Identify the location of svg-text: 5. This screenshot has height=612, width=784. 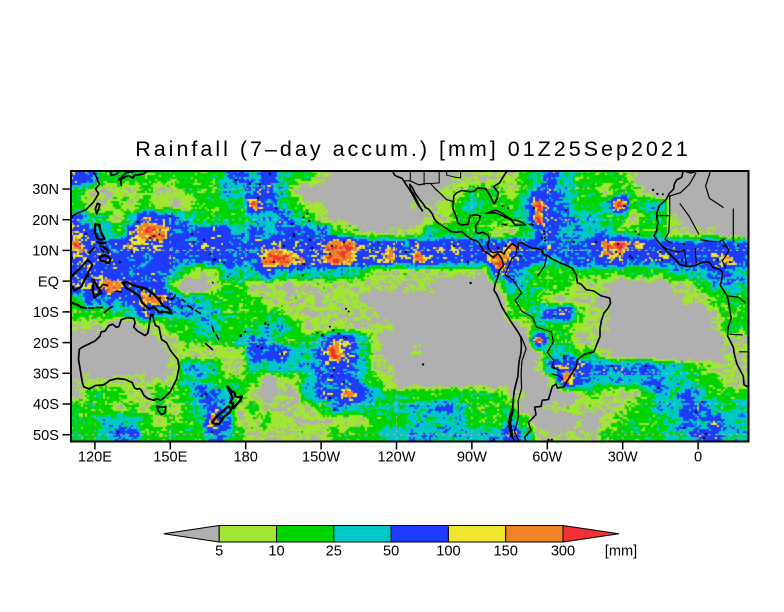
(219, 552).